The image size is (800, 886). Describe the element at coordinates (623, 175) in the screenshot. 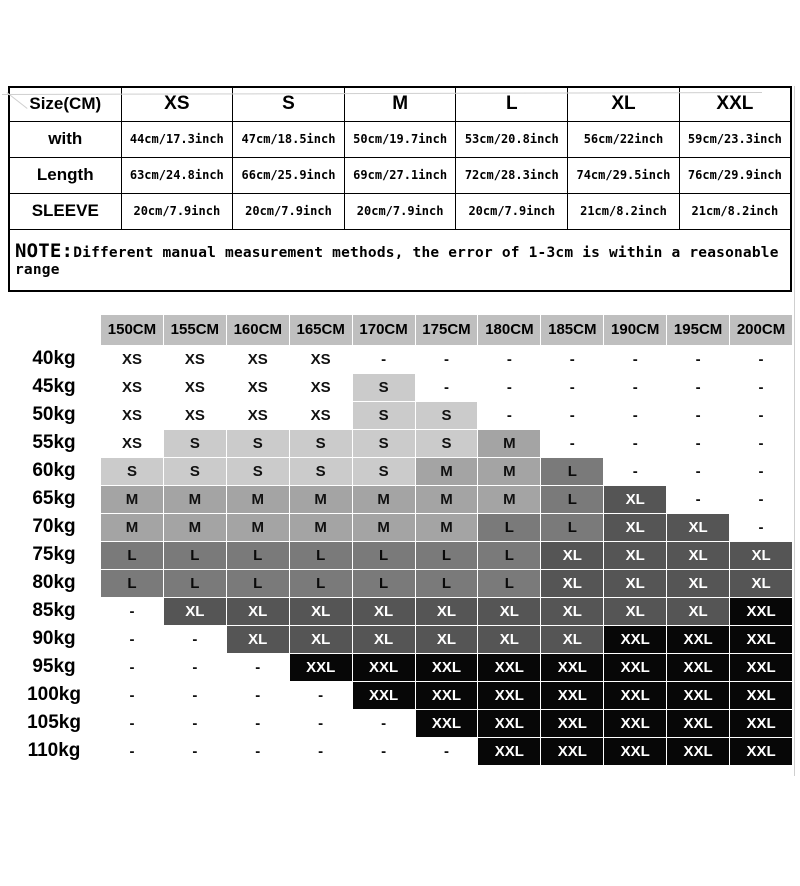

I see `measurement-value: 74cm/29.5inch` at that location.